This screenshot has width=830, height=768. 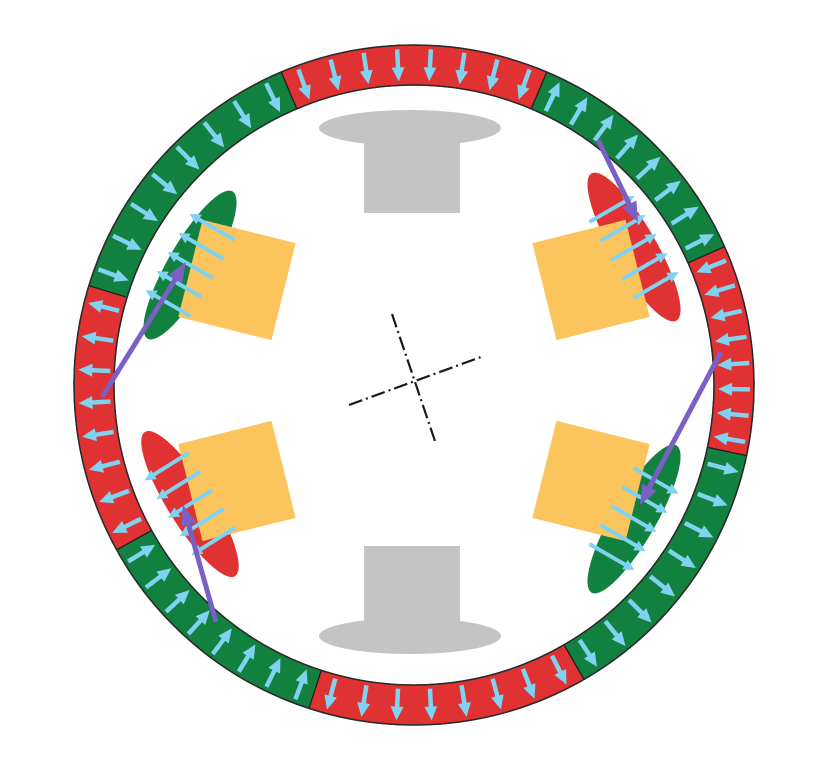 I want to click on center-axis-line, so click(x=414, y=379).